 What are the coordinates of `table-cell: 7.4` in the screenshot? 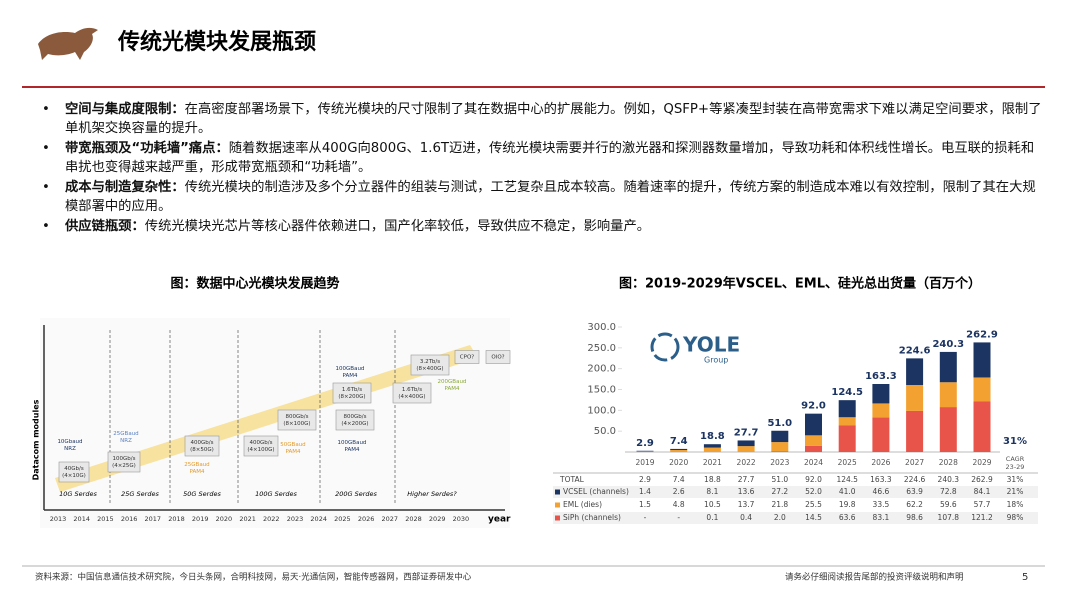 It's located at (679, 479).